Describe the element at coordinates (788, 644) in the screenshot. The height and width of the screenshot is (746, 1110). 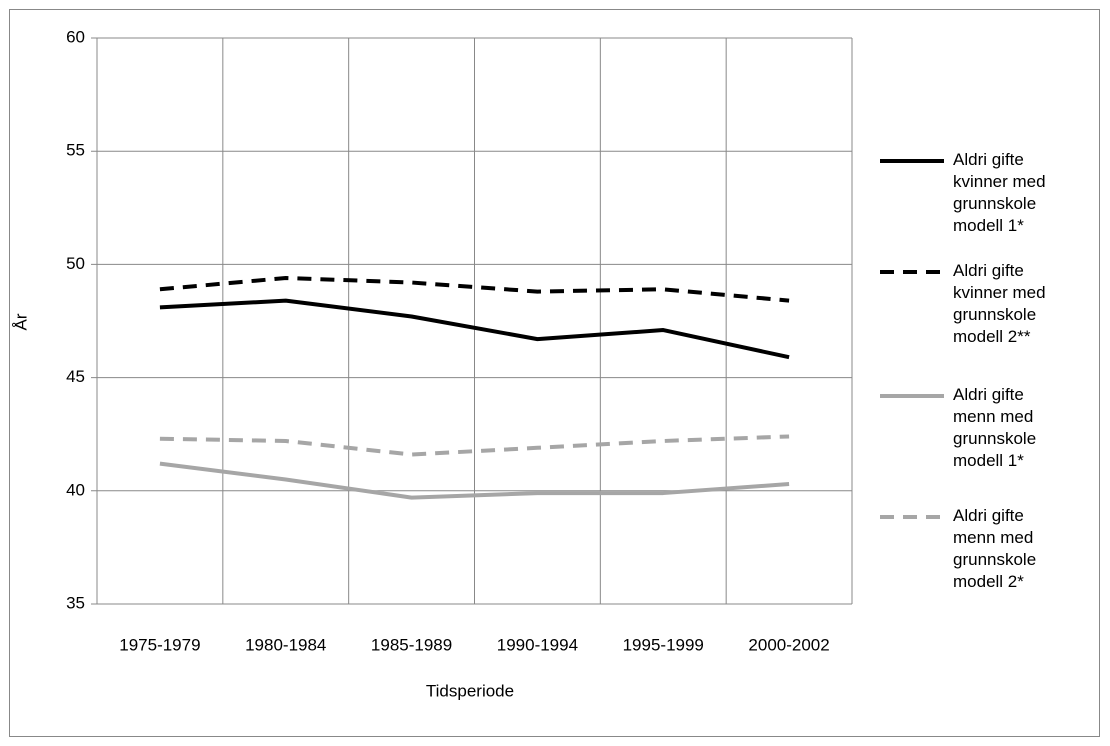
I see `x-tick-label: 2000-2002` at that location.